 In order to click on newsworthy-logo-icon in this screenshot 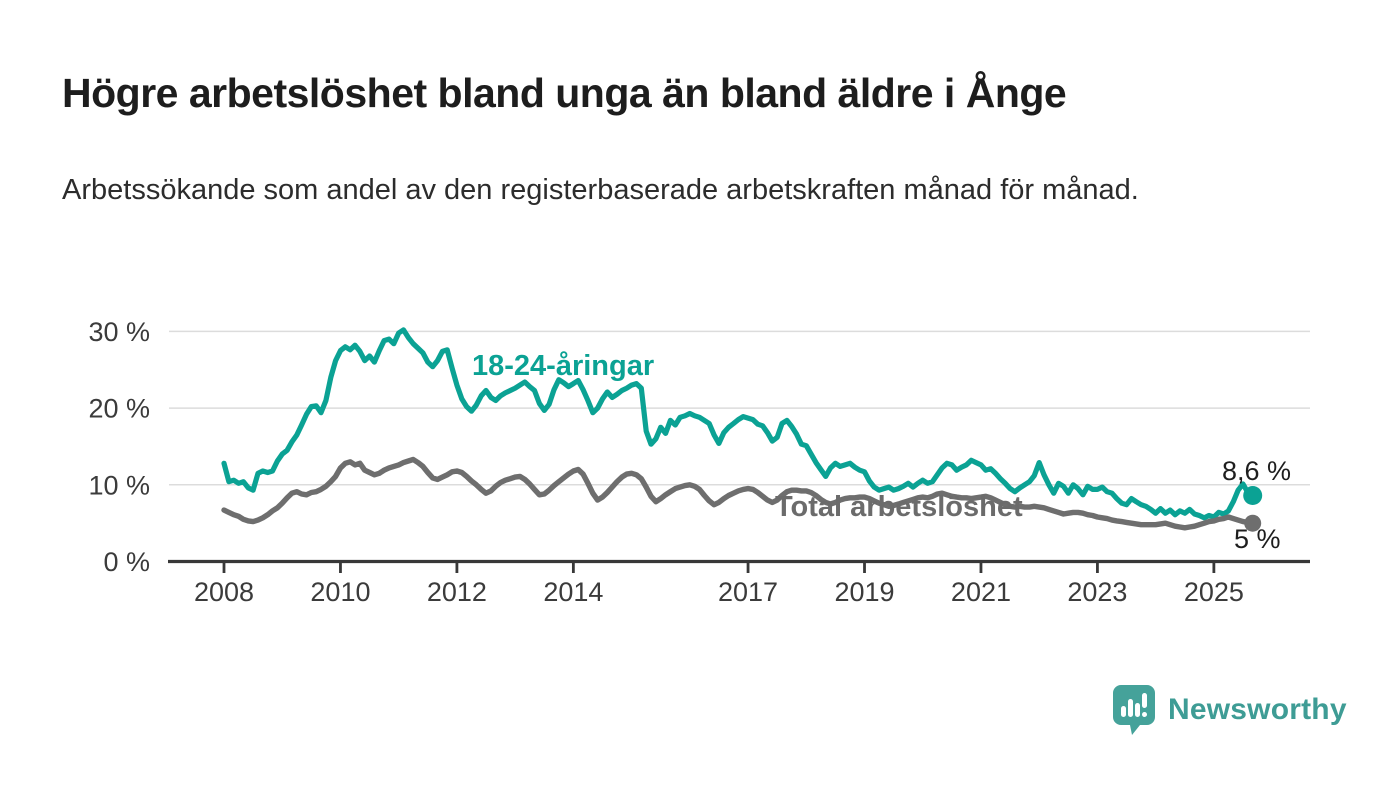, I will do `click(1134, 710)`.